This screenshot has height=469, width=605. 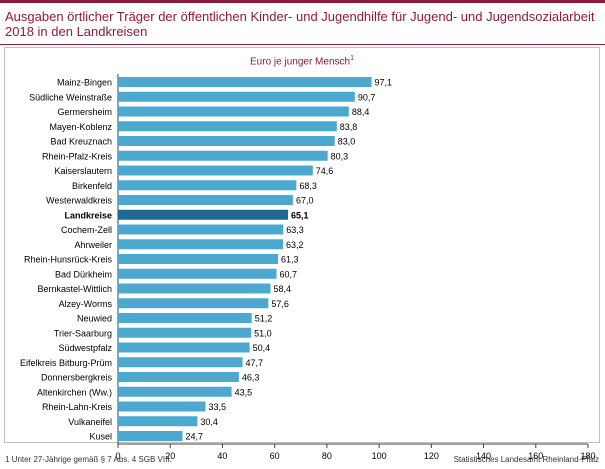 I want to click on category-label: Alzey-Worms, so click(x=86, y=304).